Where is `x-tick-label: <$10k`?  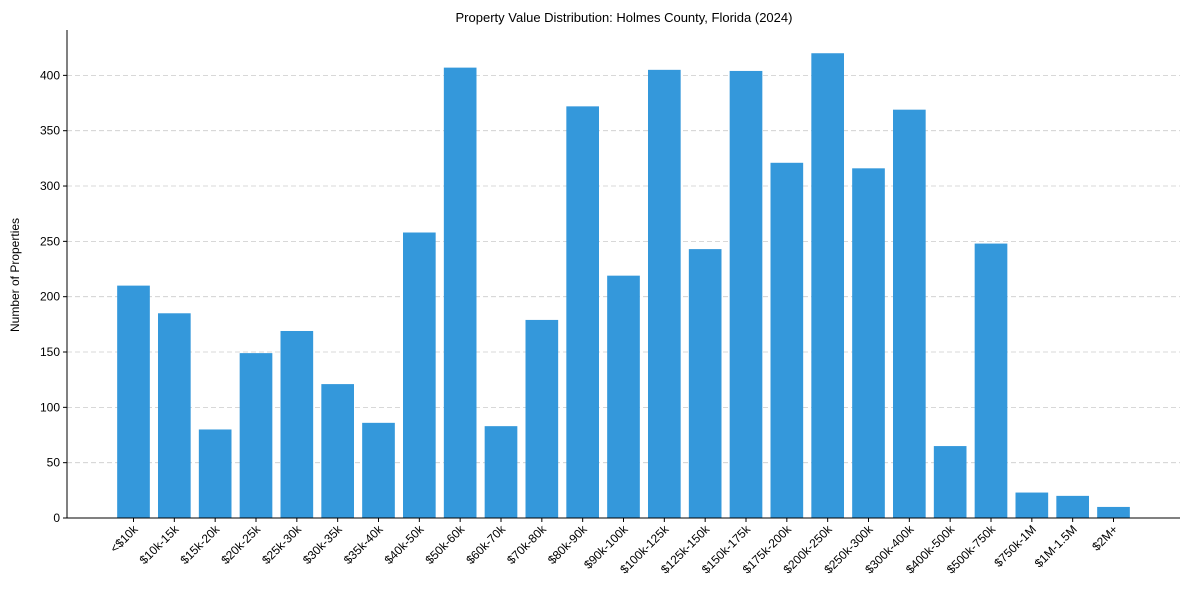
x-tick-label: <$10k is located at coordinates (124, 539).